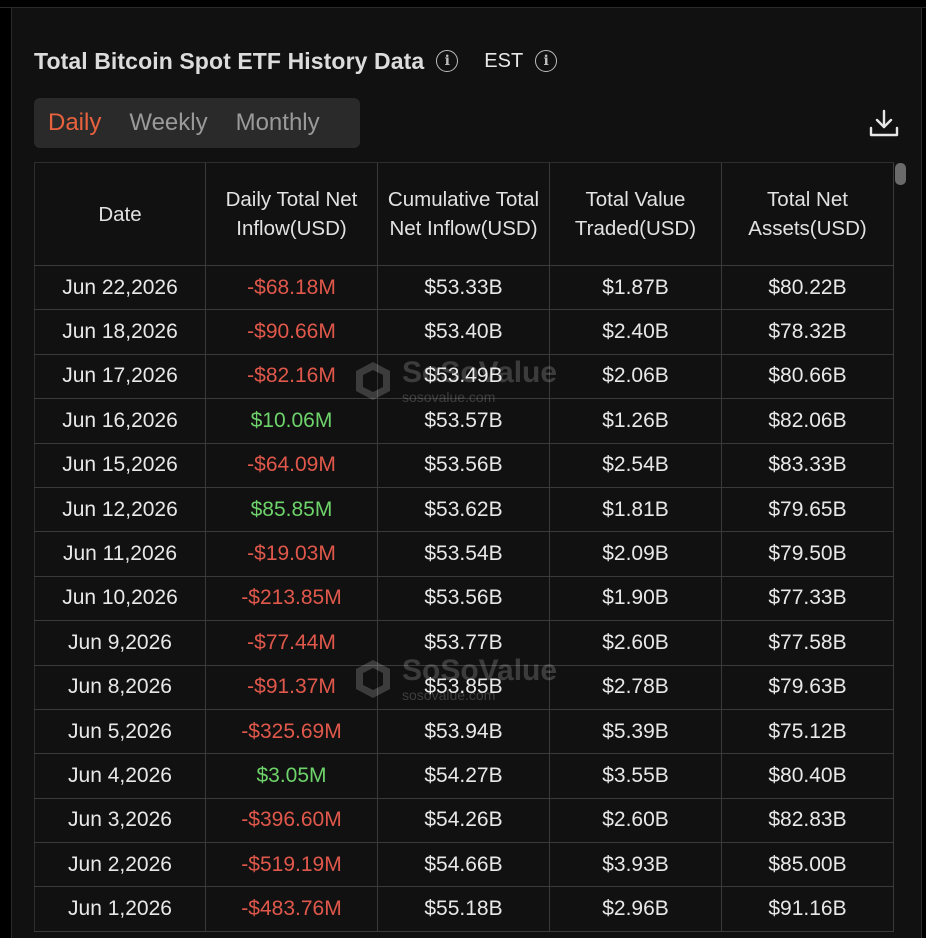 This screenshot has height=938, width=926. Describe the element at coordinates (120, 820) in the screenshot. I see `row-date: Jun 3,2026` at that location.